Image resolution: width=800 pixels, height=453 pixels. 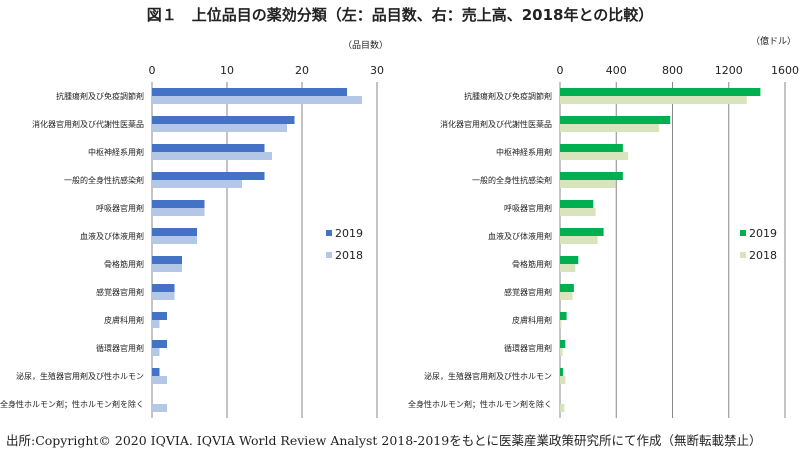 I want to click on left-category-label: 感覚器官用剤, so click(x=120, y=292).